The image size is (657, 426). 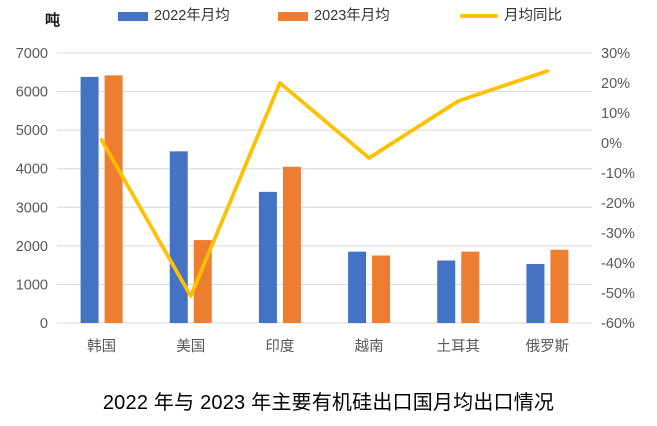 I want to click on left-axis-tick: 5000, so click(x=32, y=131).